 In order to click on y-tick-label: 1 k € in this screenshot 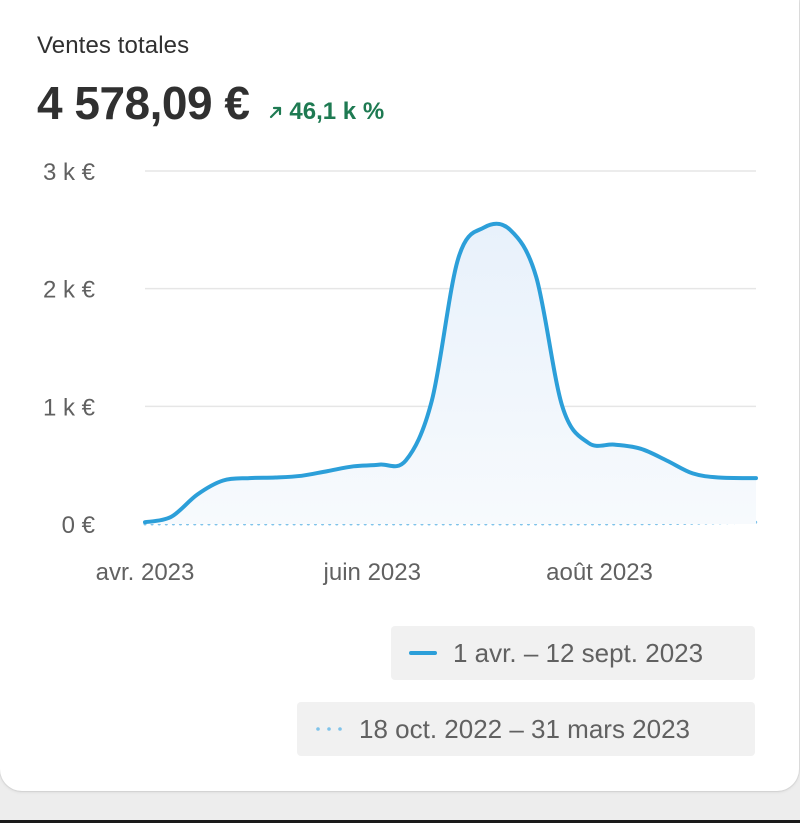, I will do `click(69, 407)`.